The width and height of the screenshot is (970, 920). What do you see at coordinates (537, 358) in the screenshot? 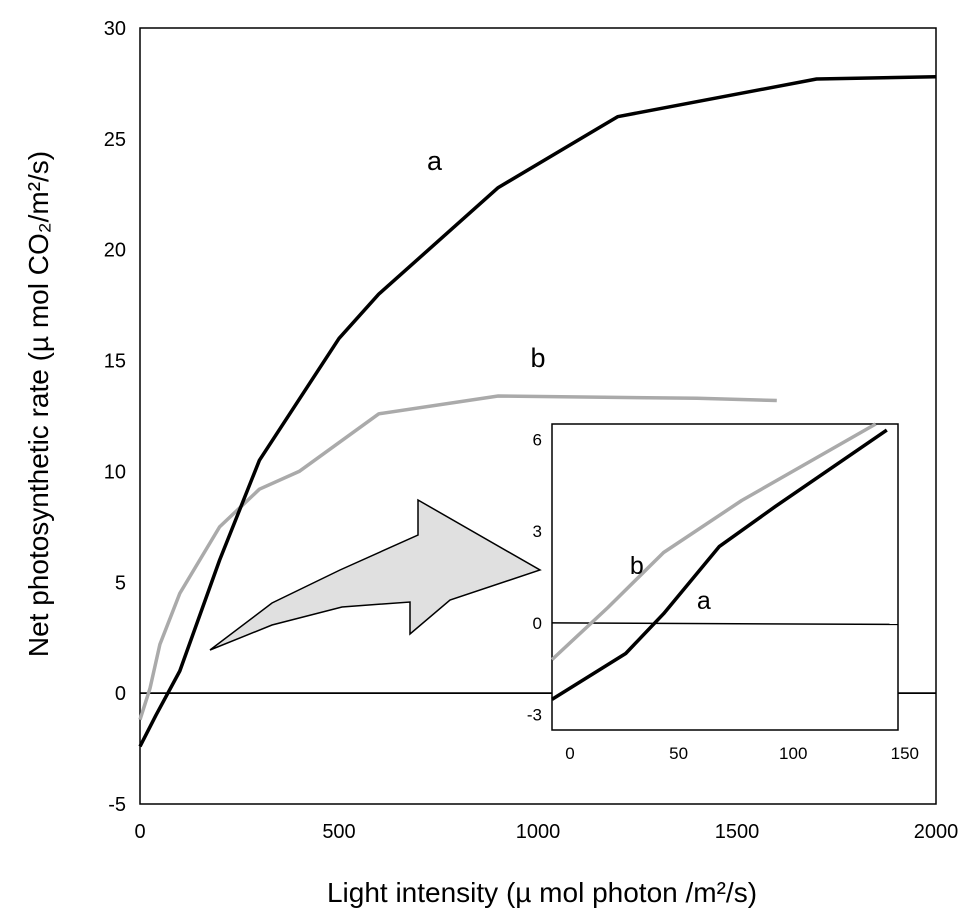
I see `series-b-label: b` at bounding box center [537, 358].